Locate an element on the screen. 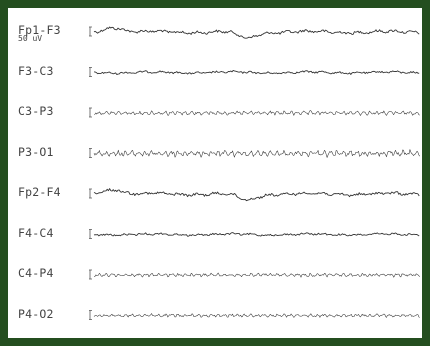  eeg-trace-c3-p3 is located at coordinates (256, 113).